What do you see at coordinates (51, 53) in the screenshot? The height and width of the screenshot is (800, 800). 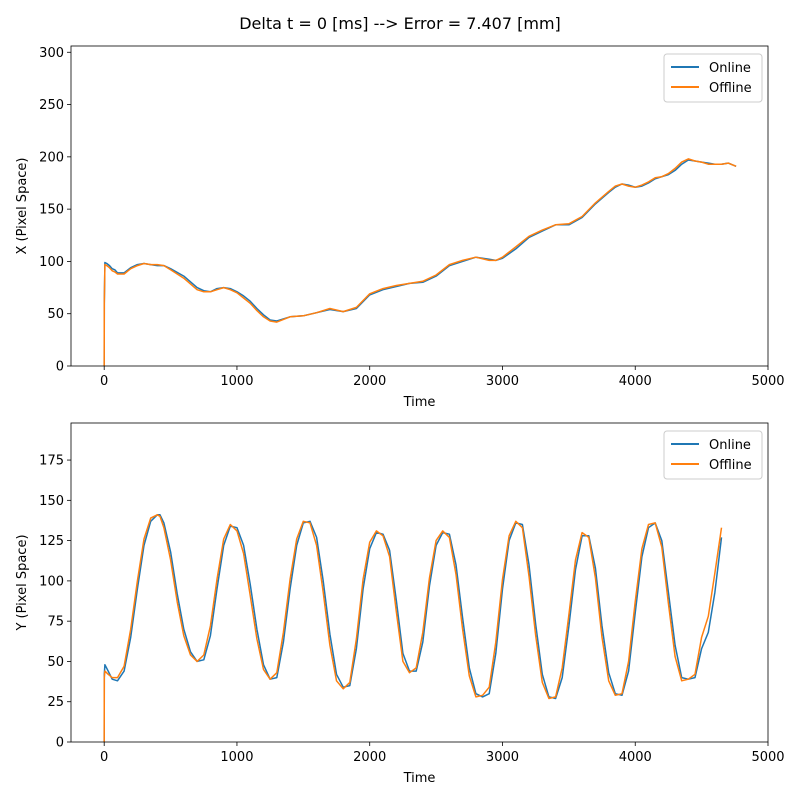 I see `x-chart-ytick-label: 300` at bounding box center [51, 53].